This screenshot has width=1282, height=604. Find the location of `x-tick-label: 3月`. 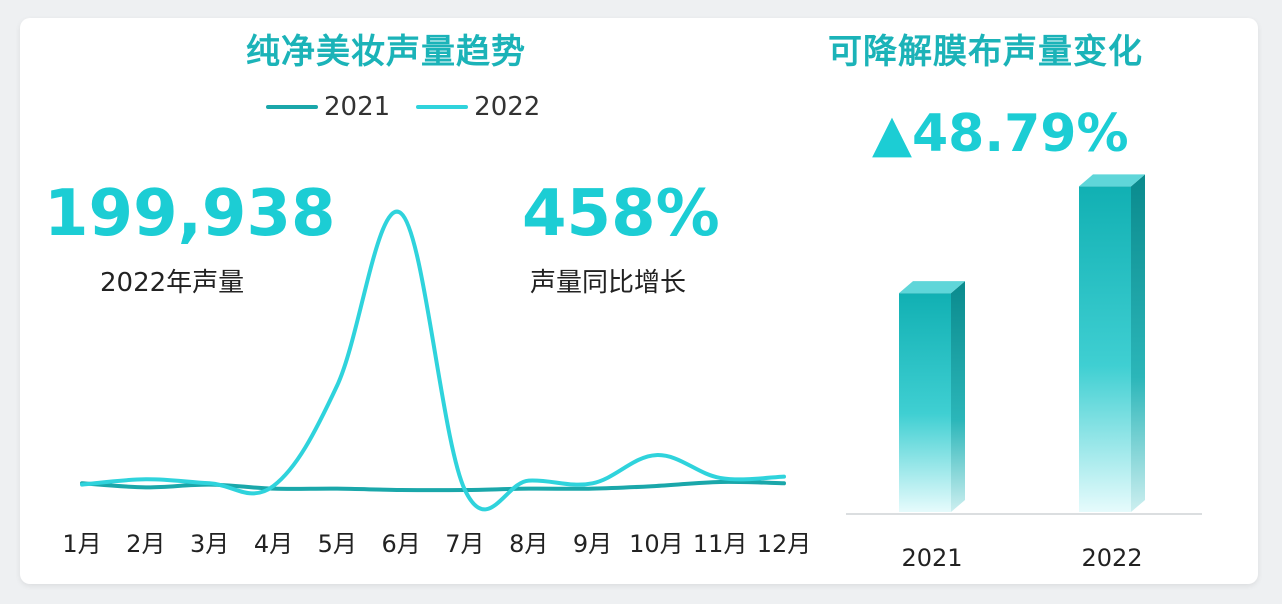

x-tick-label: 3月 is located at coordinates (209, 544).